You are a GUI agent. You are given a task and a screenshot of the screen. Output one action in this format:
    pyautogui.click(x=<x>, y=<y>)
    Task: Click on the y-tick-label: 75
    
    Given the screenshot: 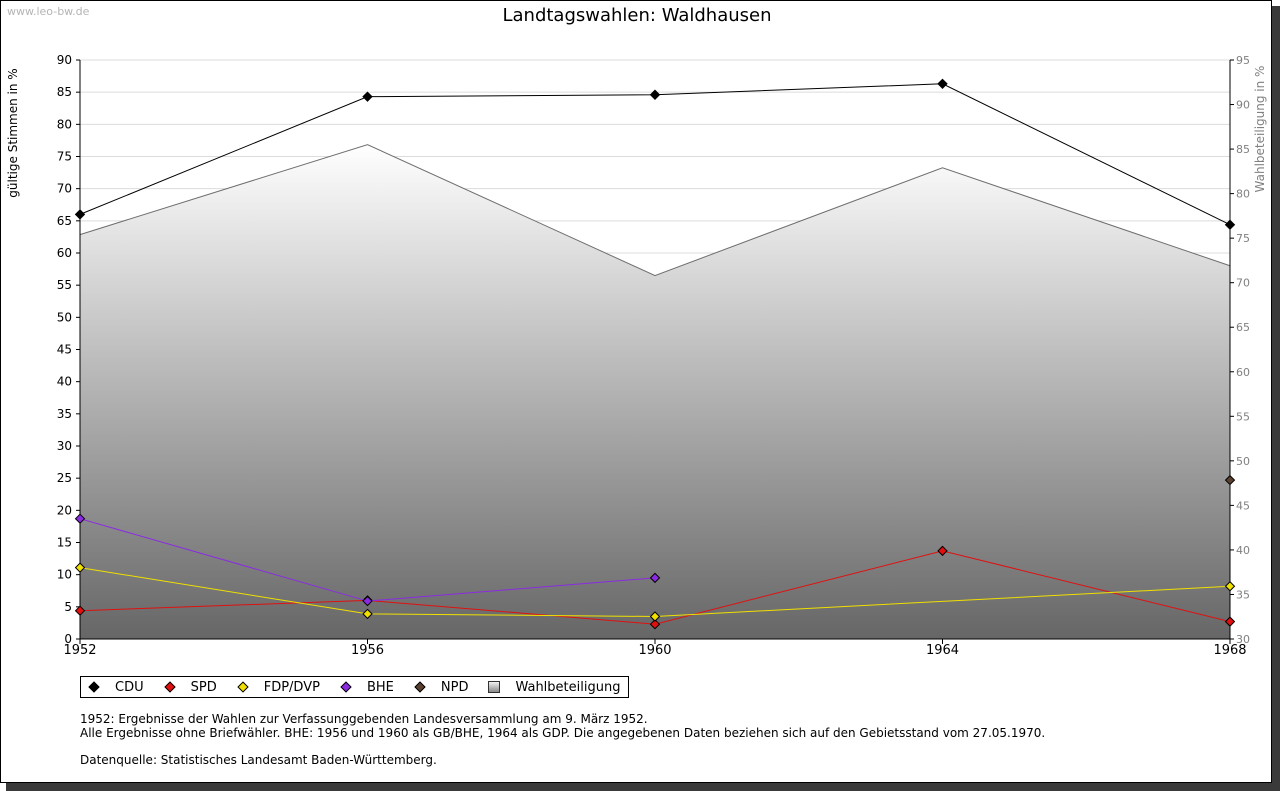 What is the action you would take?
    pyautogui.click(x=64, y=157)
    